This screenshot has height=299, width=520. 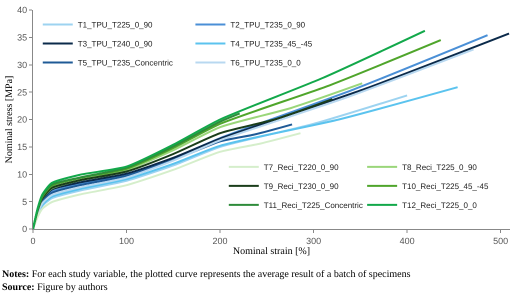 What do you see at coordinates (271, 44) in the screenshot?
I see `legend-label: T4_TPU_T235_45_-45` at bounding box center [271, 44].